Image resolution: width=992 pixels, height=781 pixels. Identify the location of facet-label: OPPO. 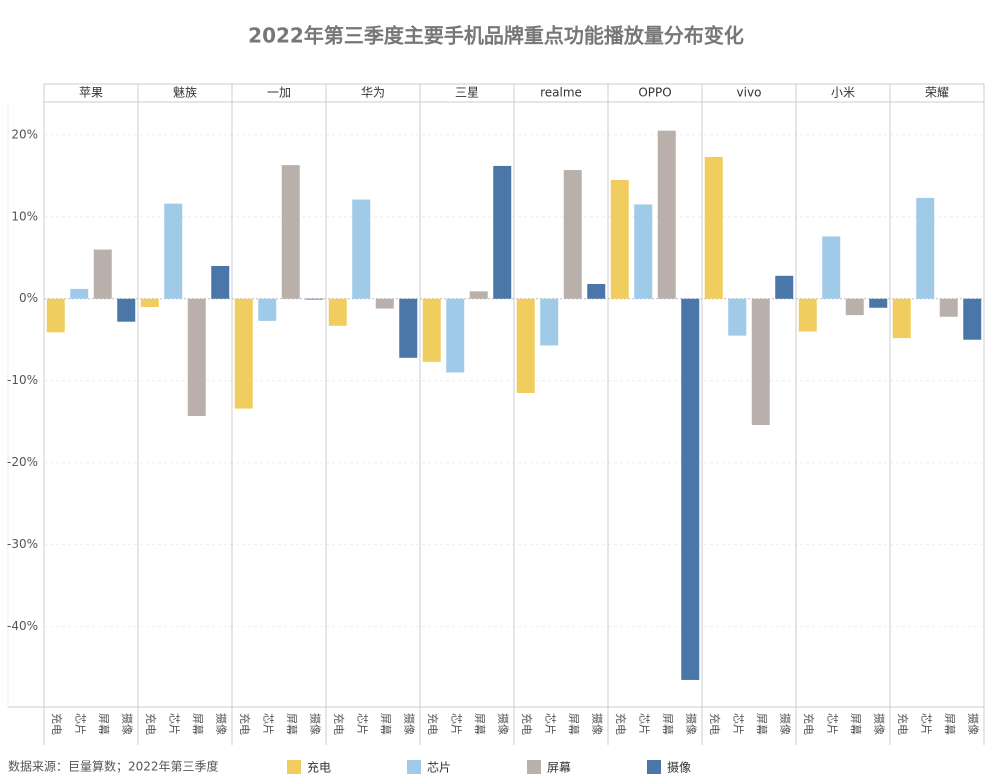
(654, 93).